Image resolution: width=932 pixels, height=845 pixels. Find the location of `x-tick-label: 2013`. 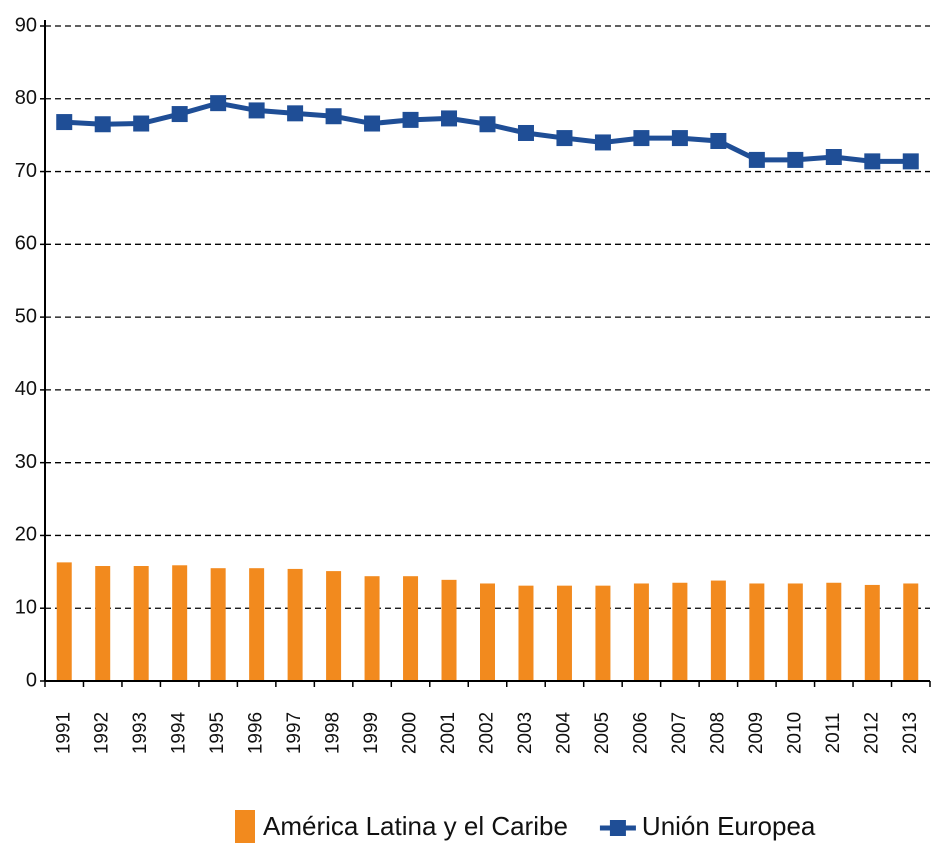

x-tick-label: 2013 is located at coordinates (910, 733).